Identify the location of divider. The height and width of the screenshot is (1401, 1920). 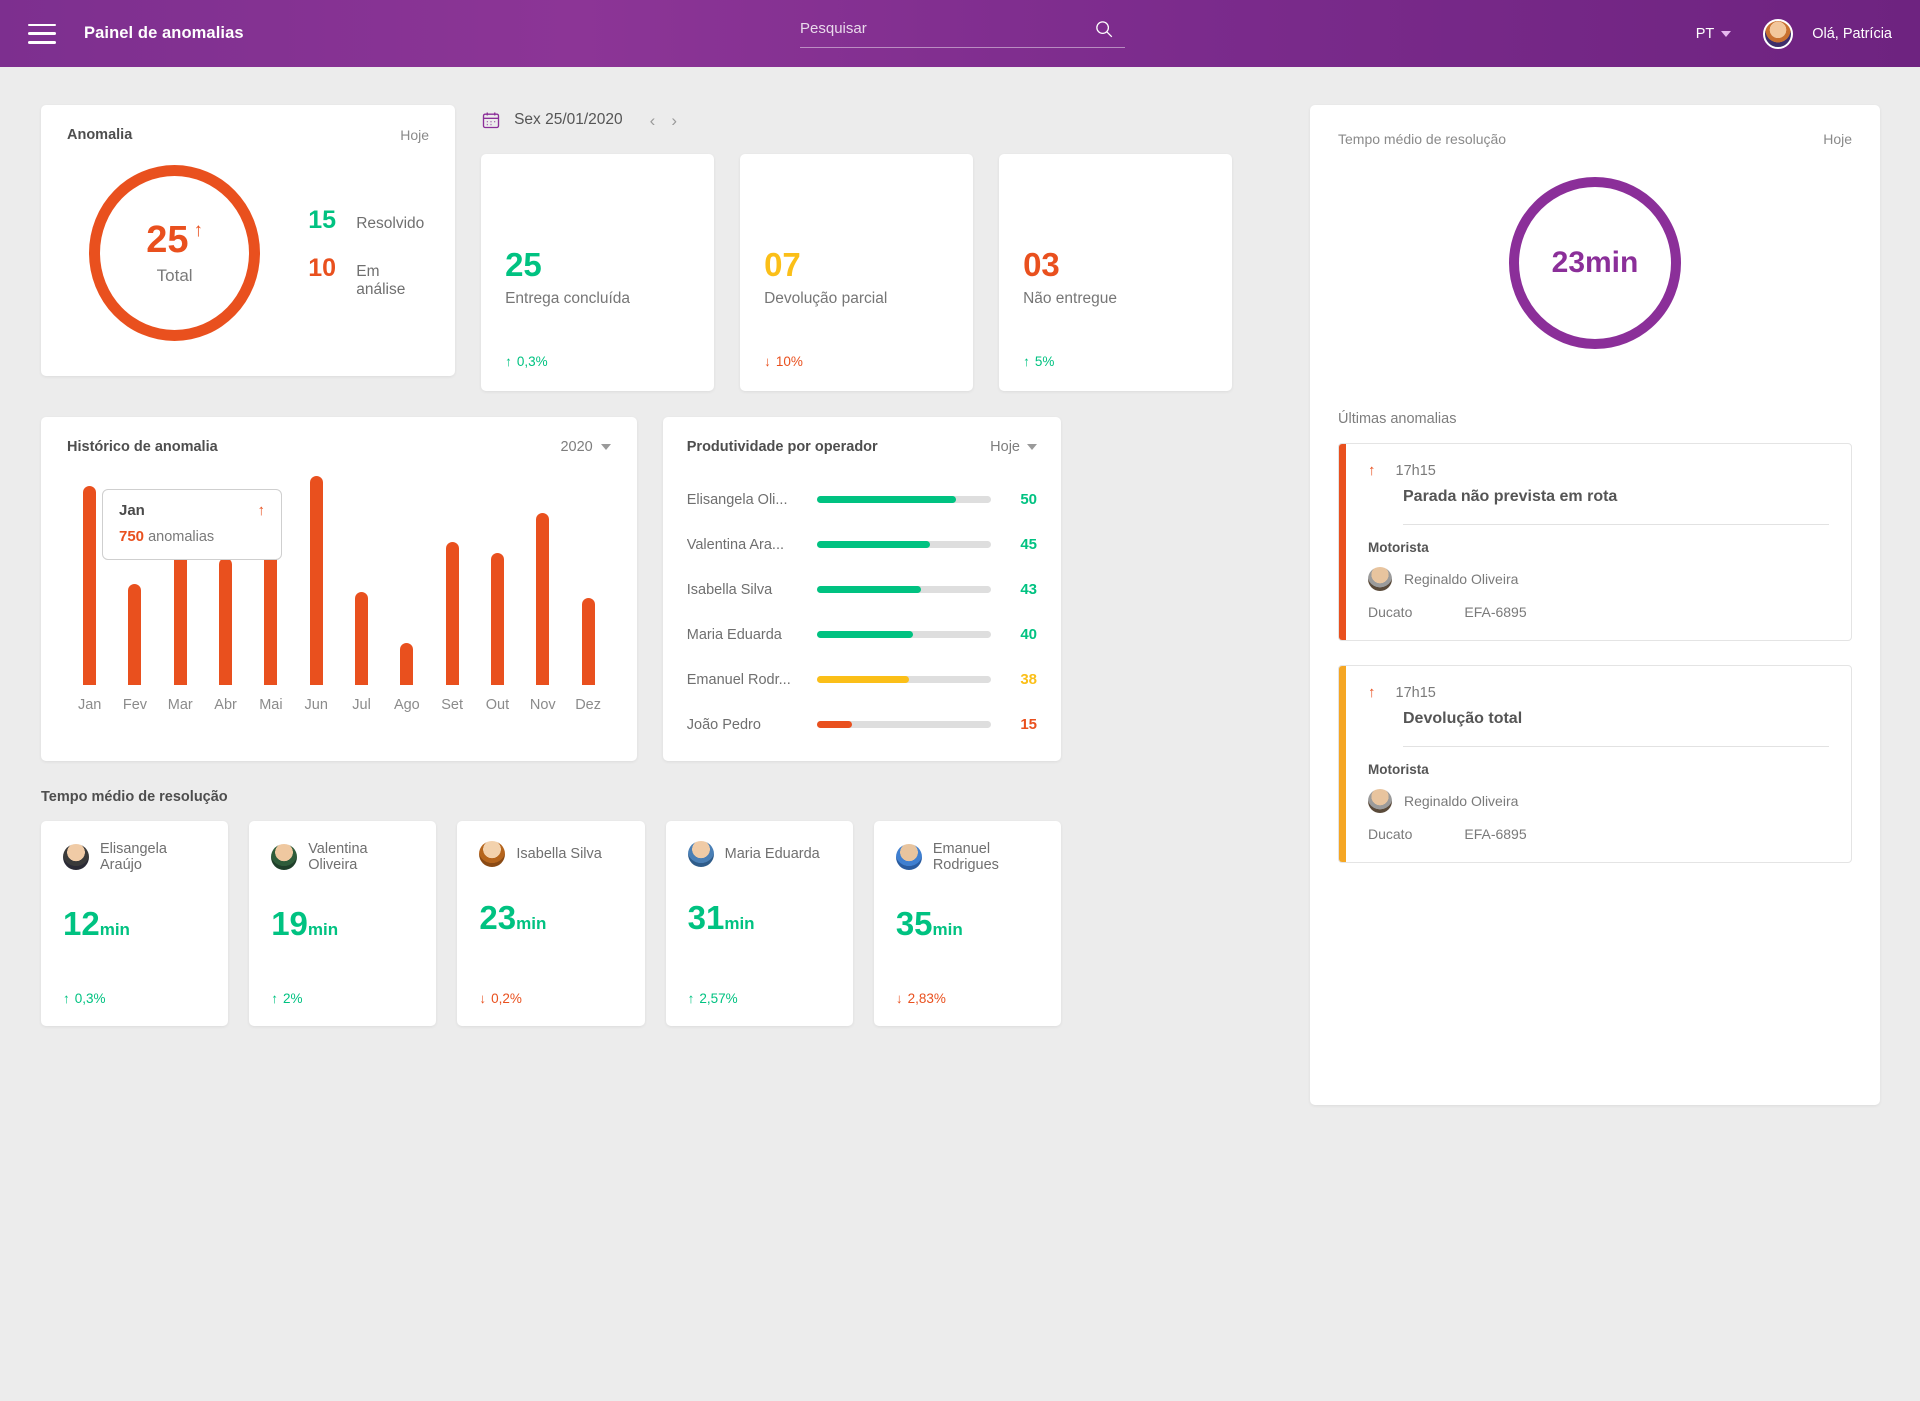
(1616, 524).